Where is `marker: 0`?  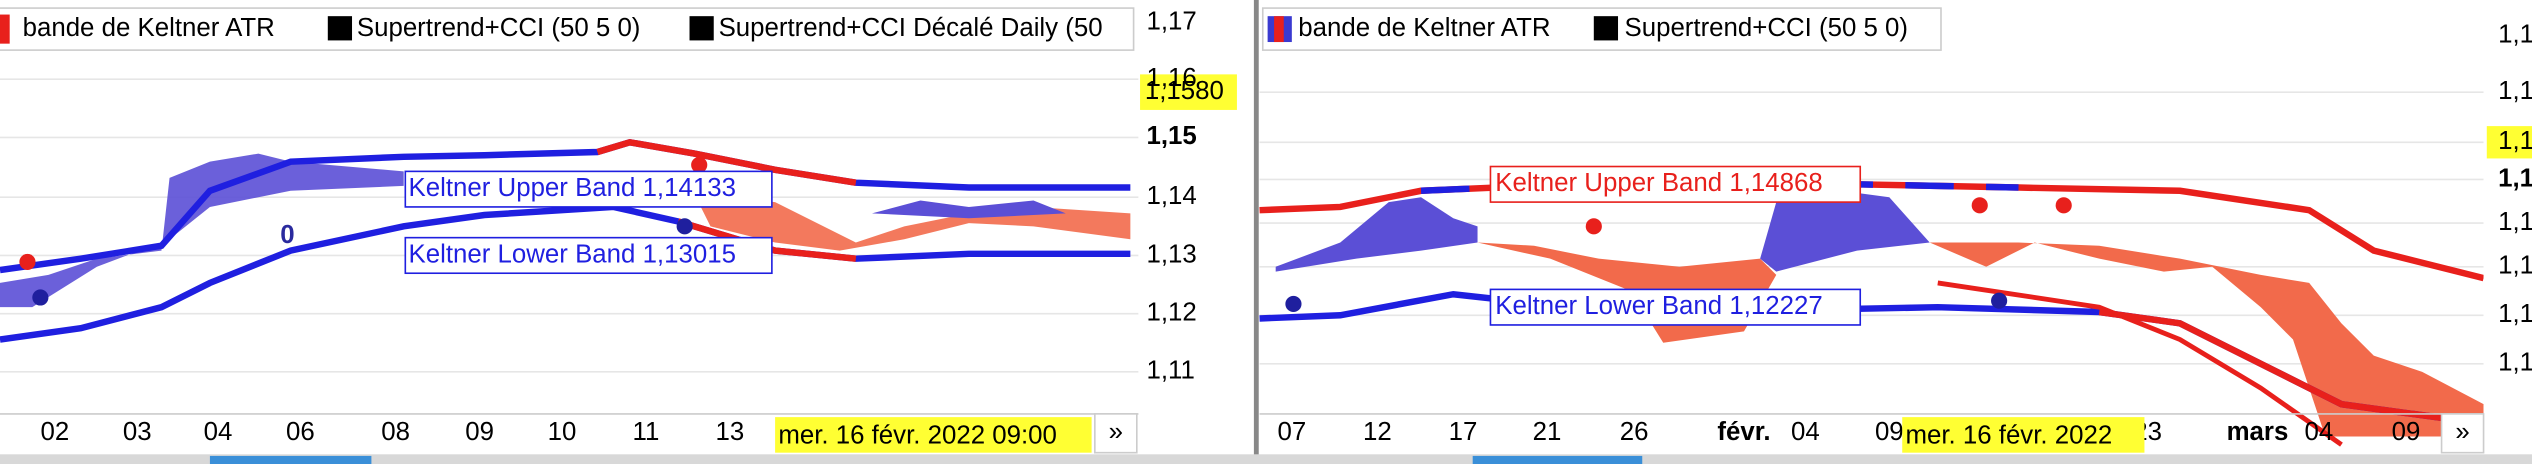
marker: 0 is located at coordinates (287, 235).